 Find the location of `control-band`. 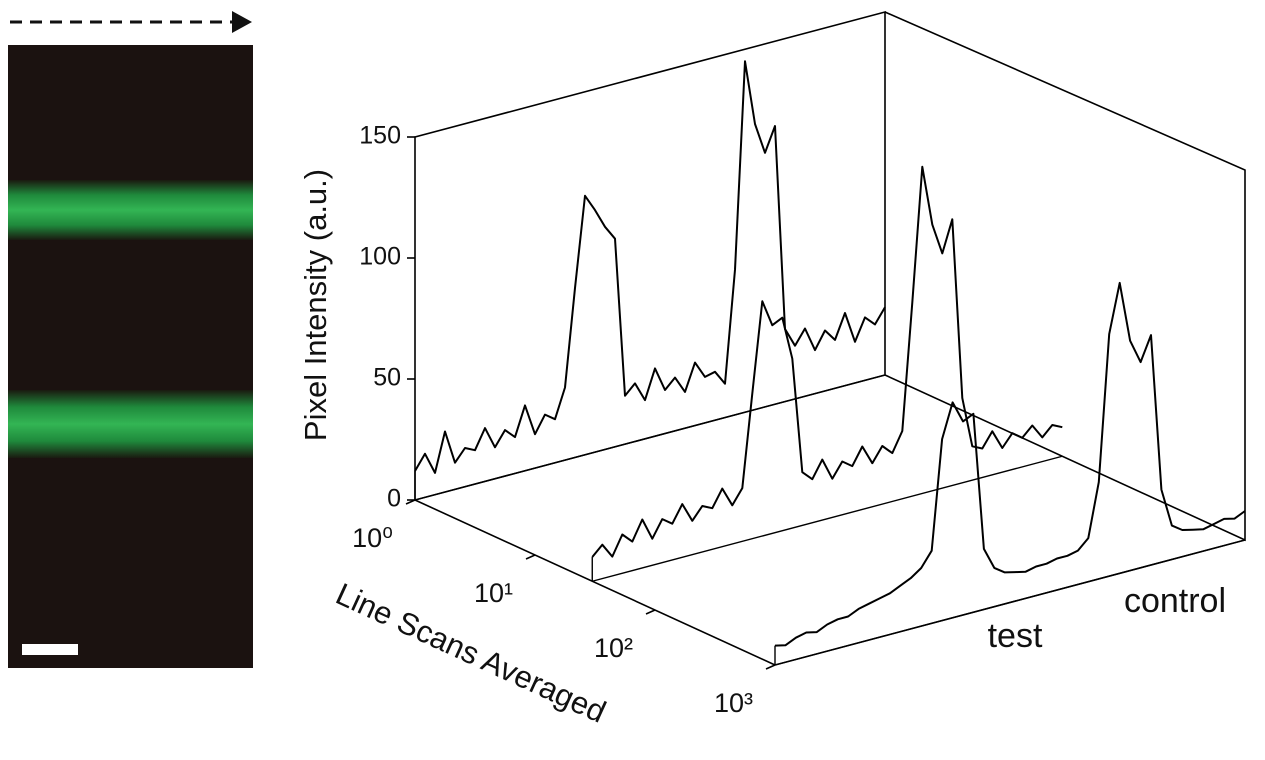

control-band is located at coordinates (130, 210).